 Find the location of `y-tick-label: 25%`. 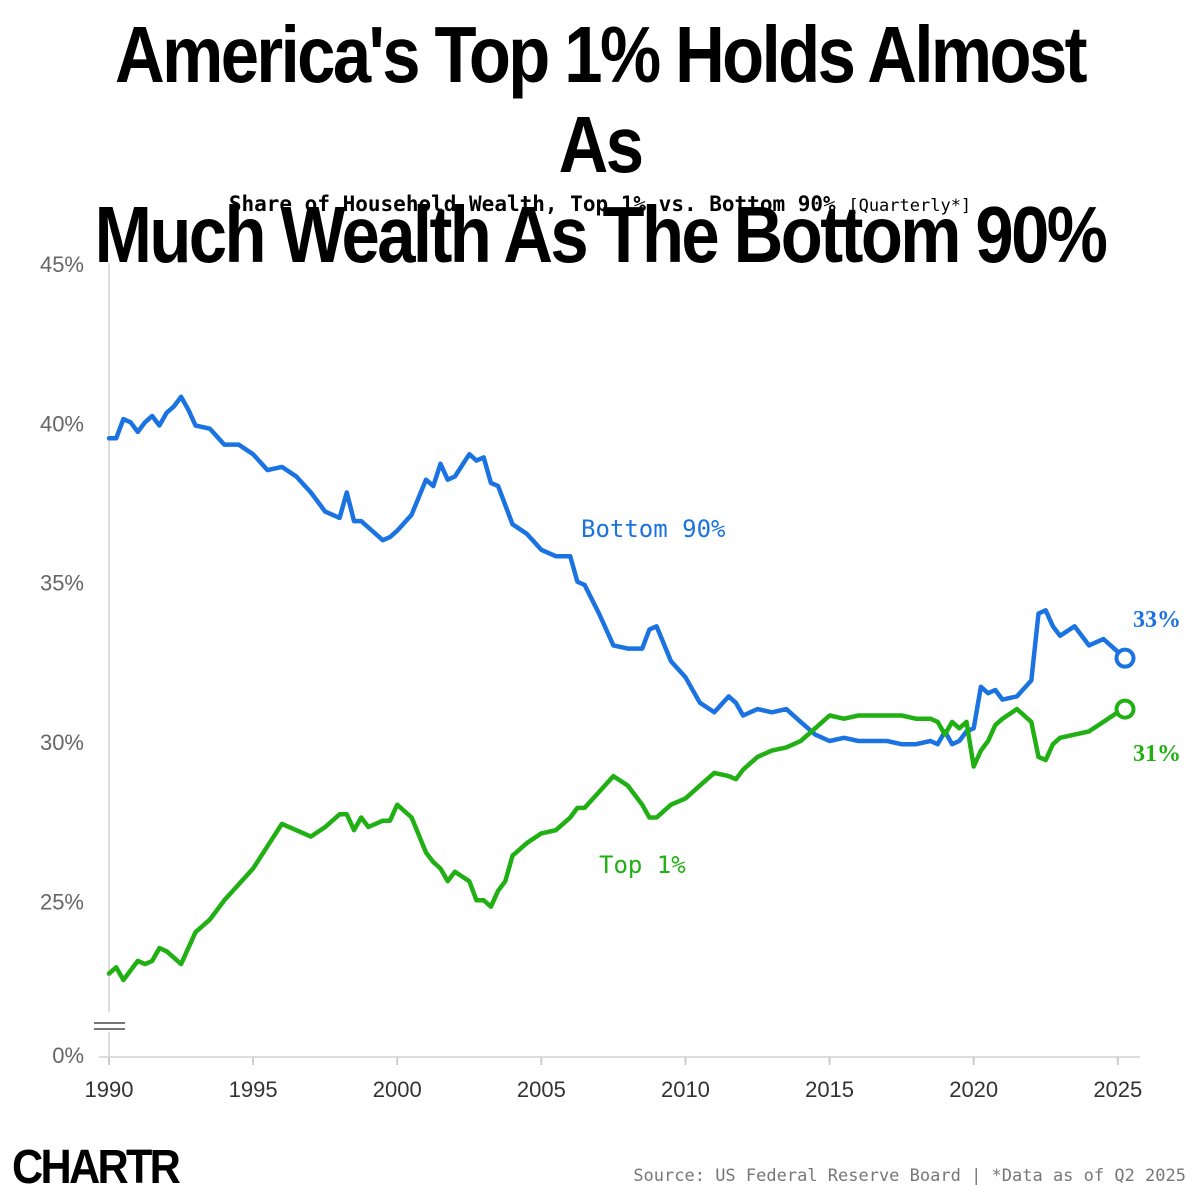

y-tick-label: 25% is located at coordinates (62, 901).